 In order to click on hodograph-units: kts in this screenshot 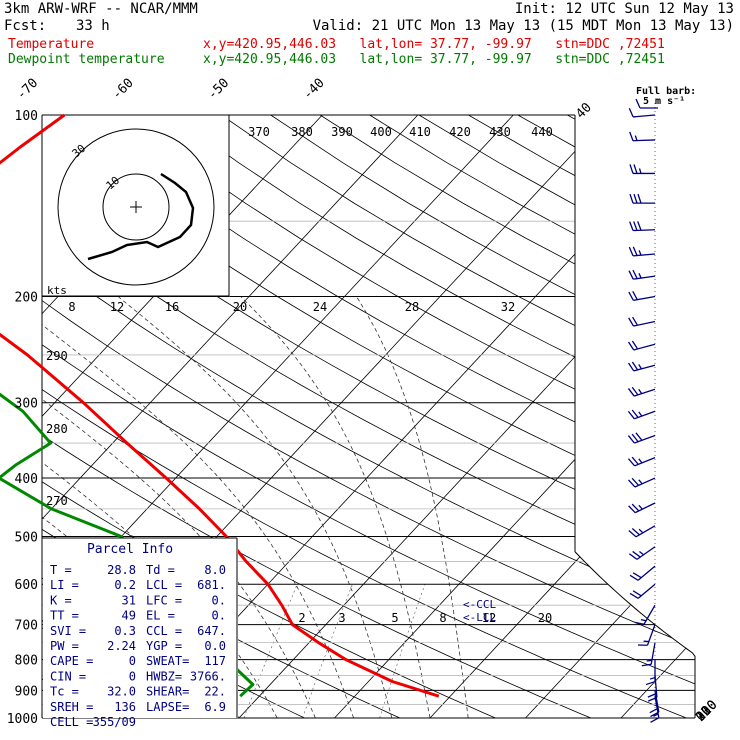, I will do `click(57, 290)`.